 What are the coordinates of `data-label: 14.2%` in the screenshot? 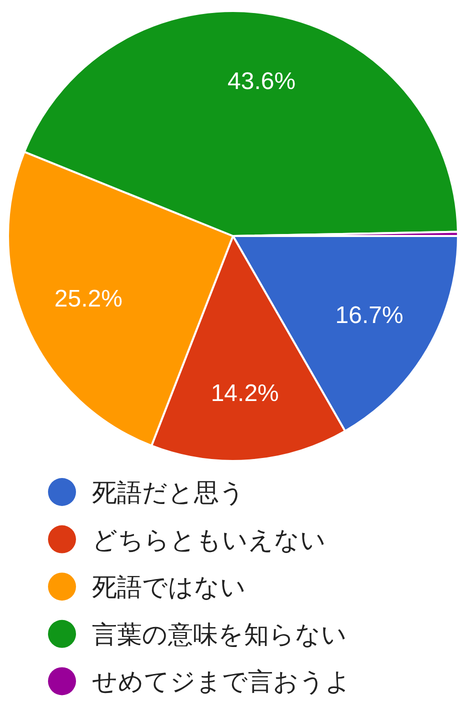 It's located at (244, 394).